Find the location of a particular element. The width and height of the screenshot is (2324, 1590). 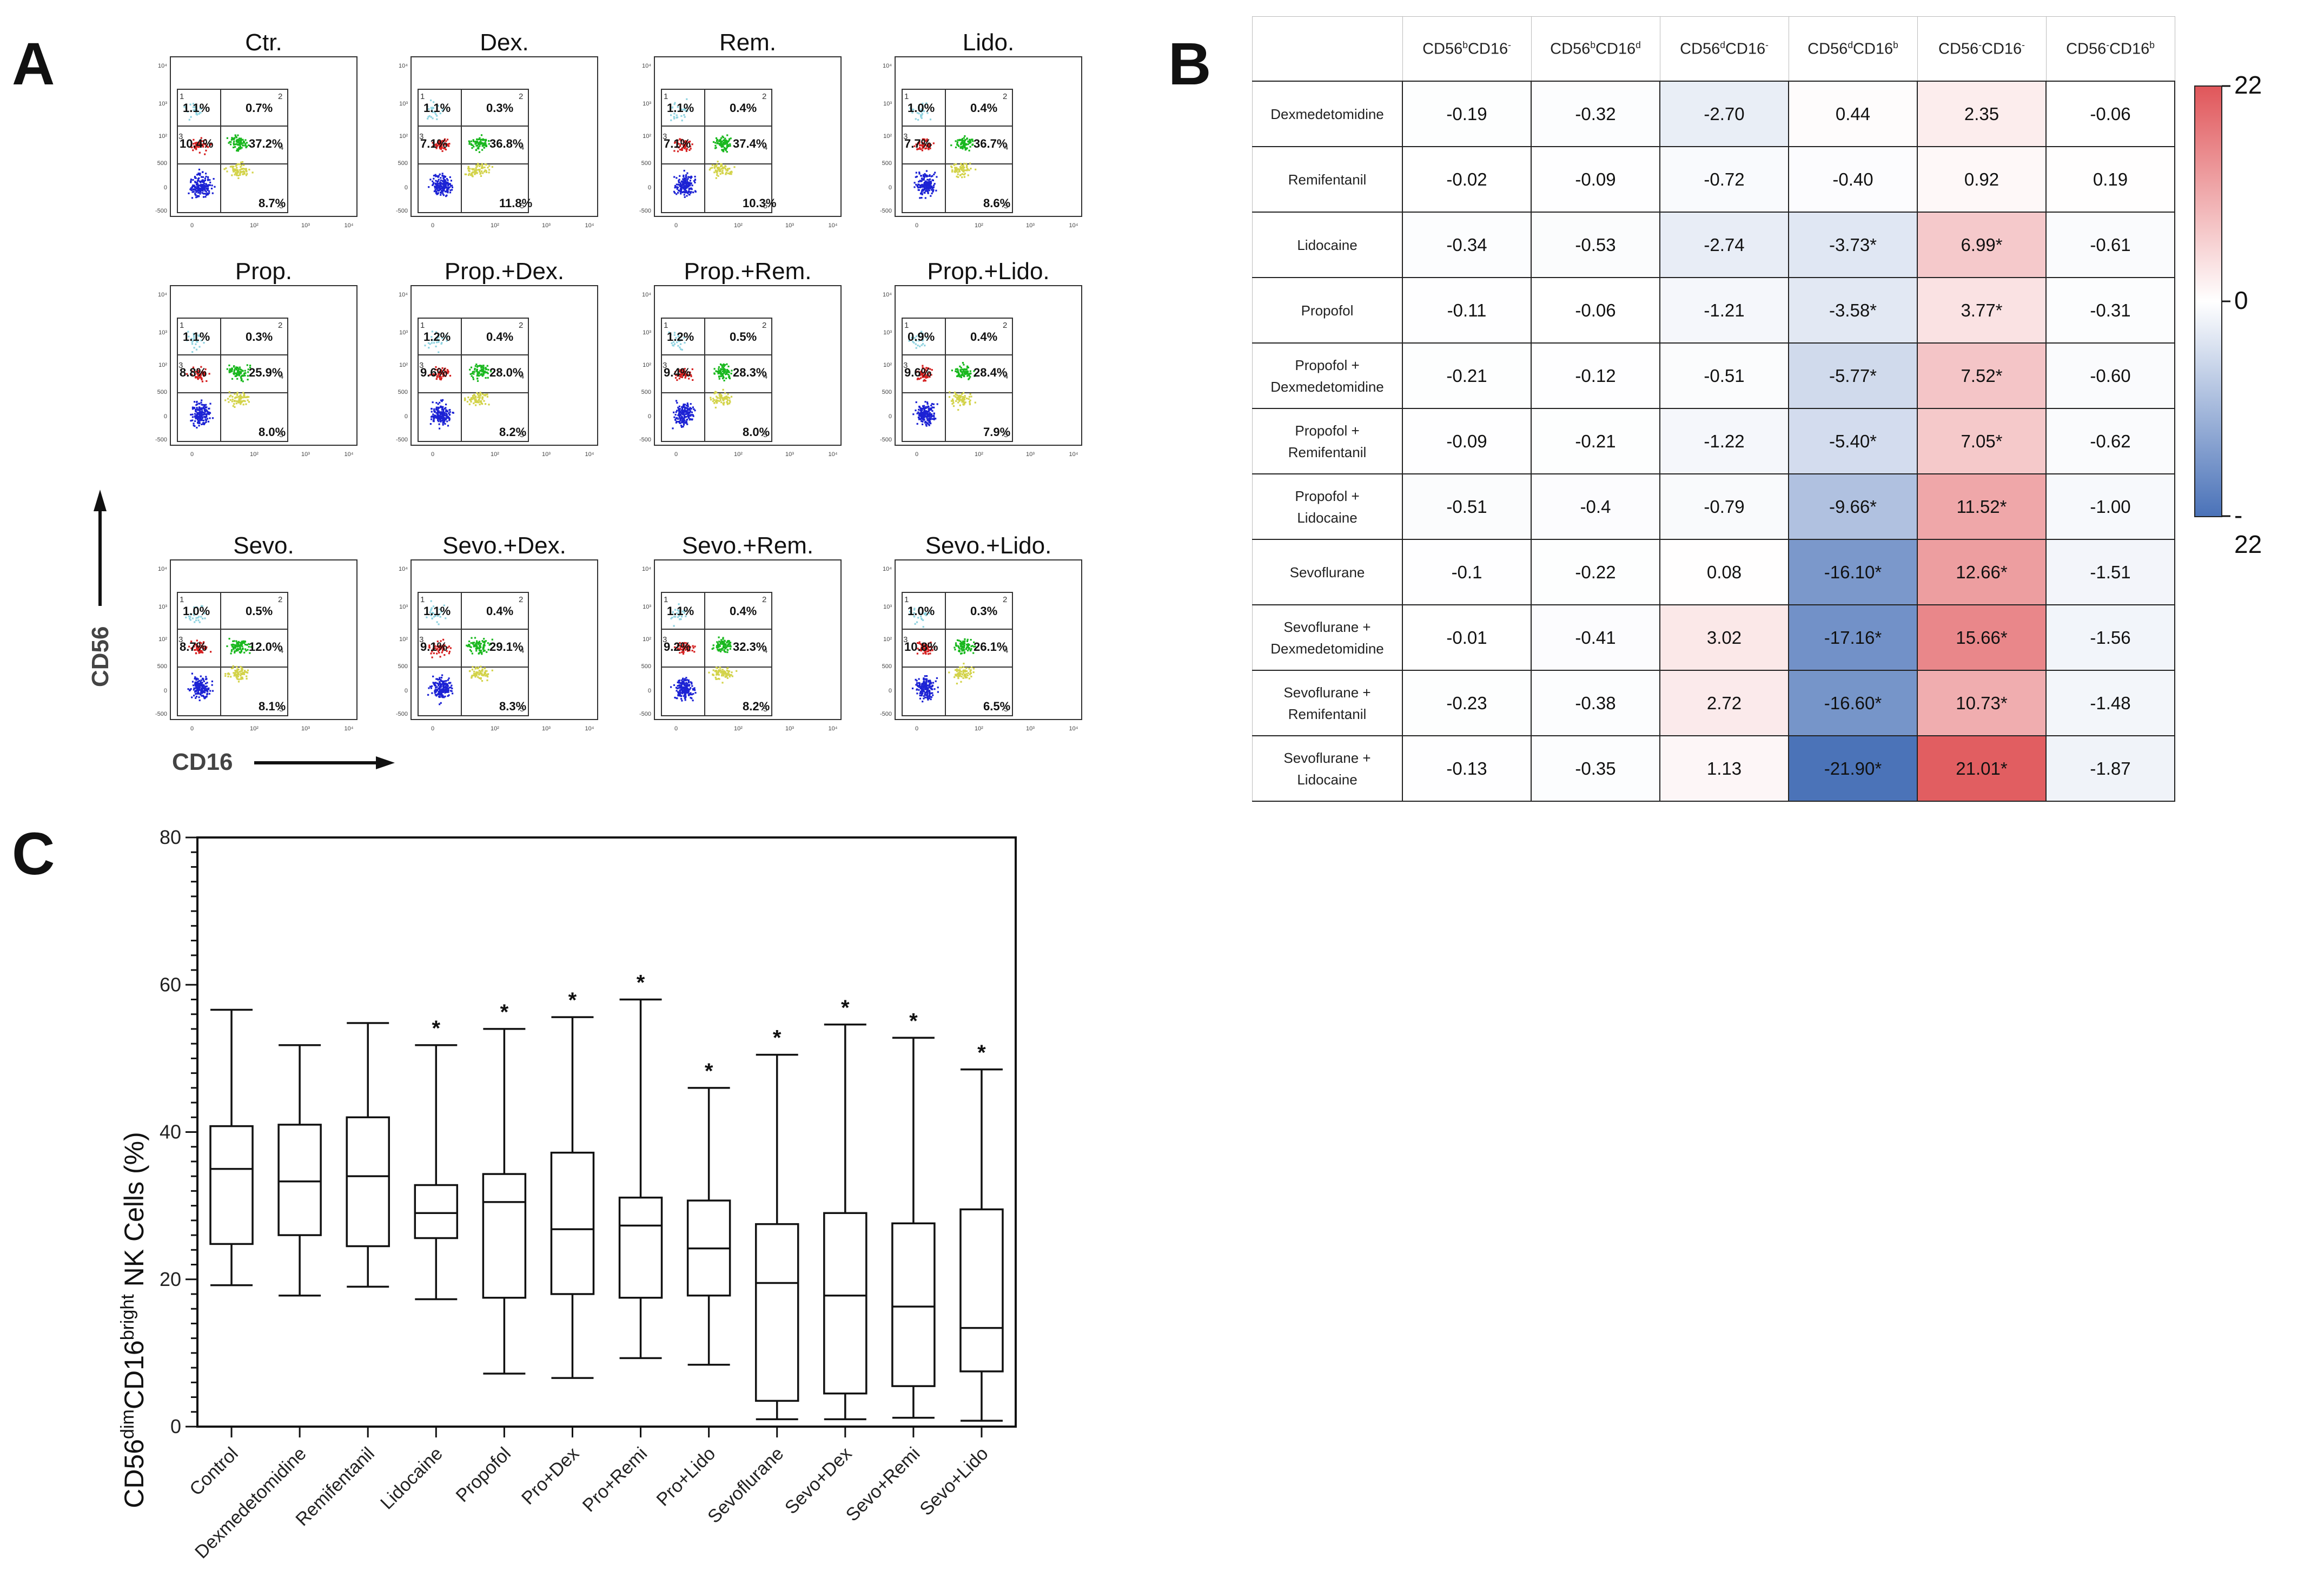

event-dots is located at coordinates (218, 151).